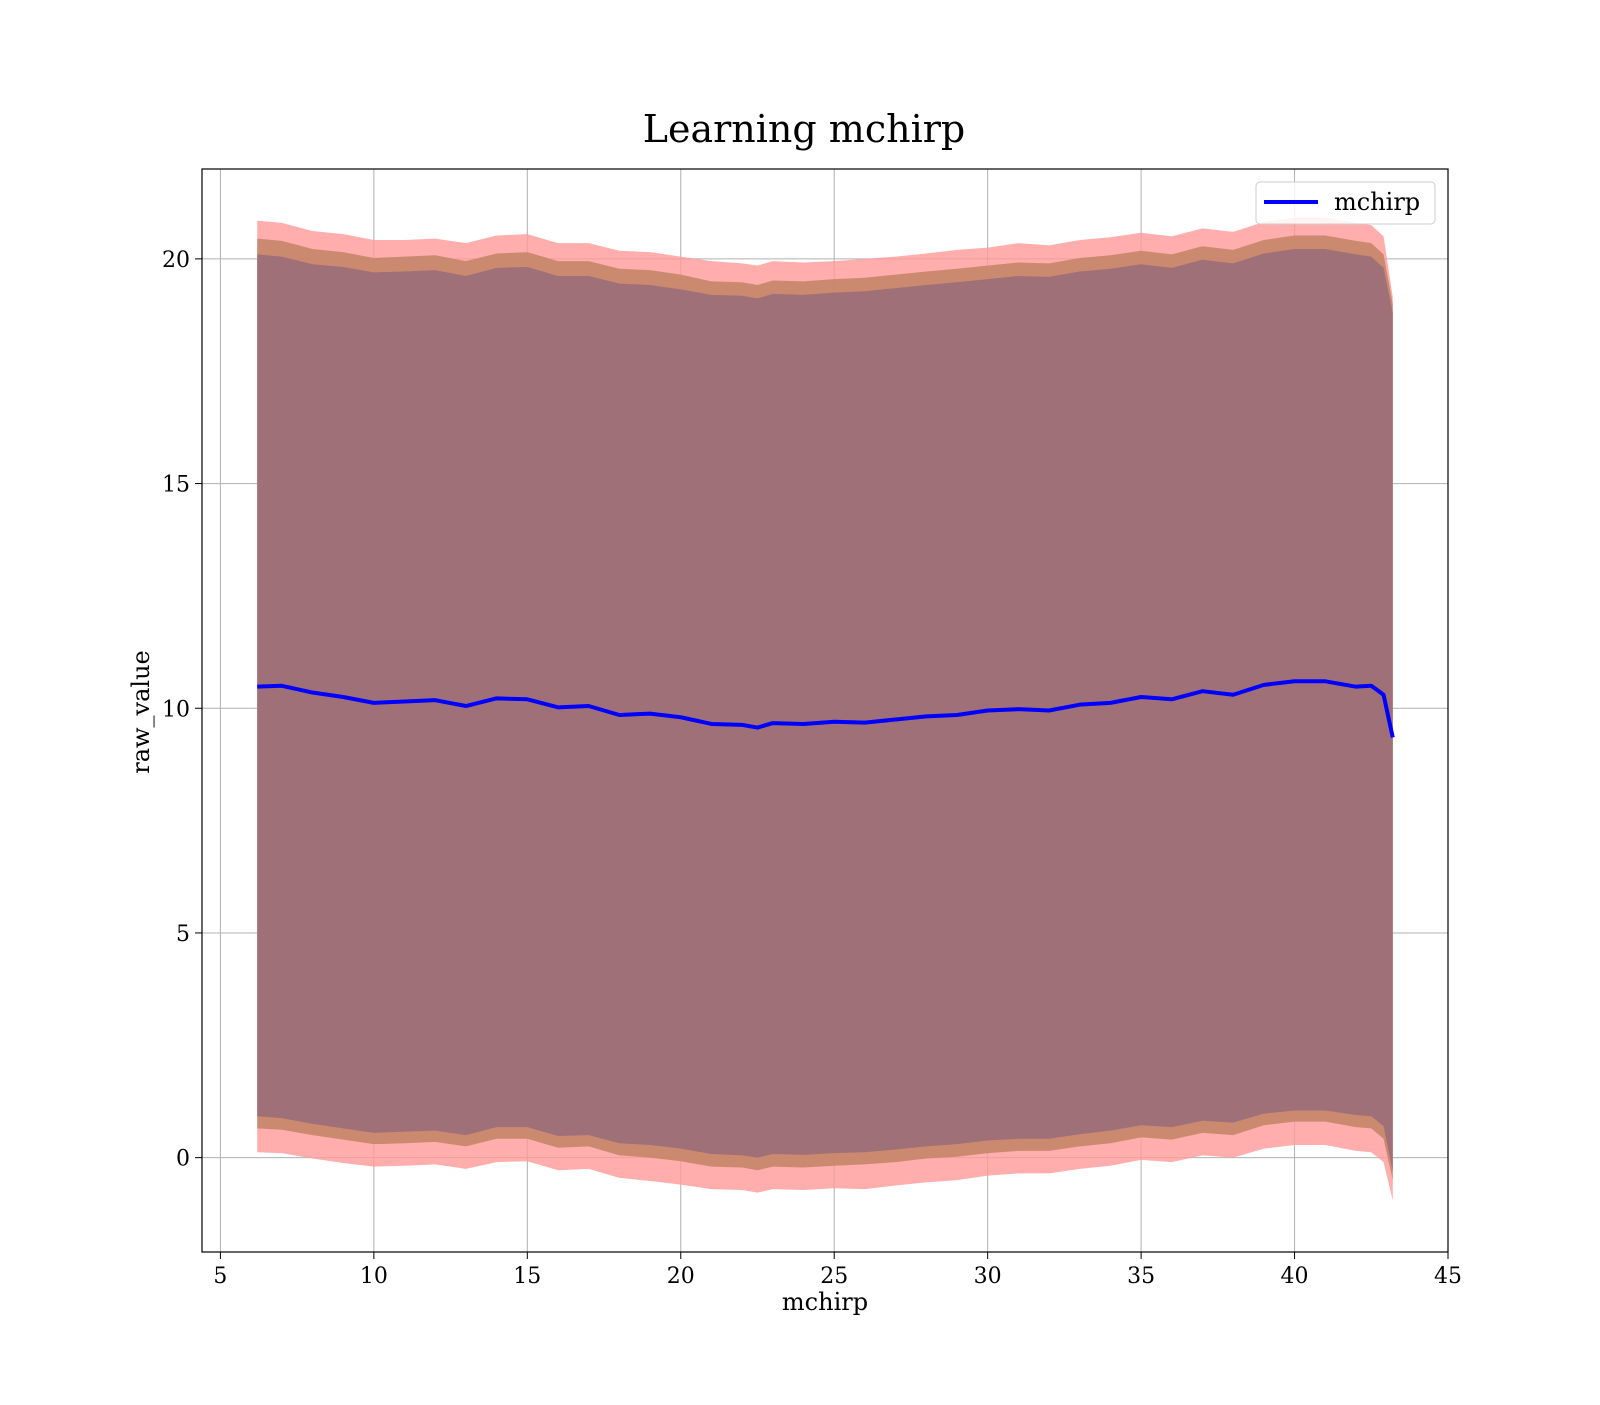 This screenshot has height=1405, width=1600. I want to click on legend-box, so click(1345, 203).